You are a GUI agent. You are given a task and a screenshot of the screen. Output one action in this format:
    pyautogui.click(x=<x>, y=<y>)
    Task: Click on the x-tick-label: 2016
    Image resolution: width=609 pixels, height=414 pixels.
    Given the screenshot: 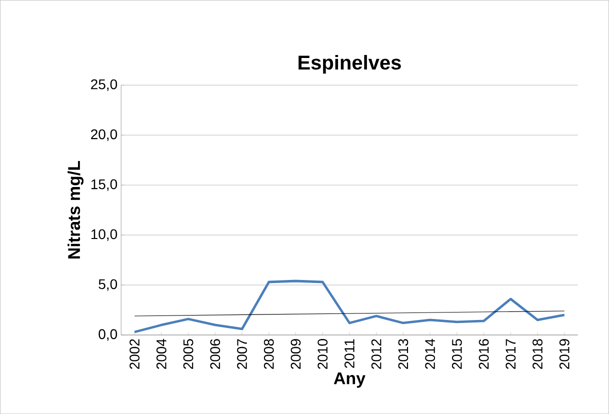 What is the action you would take?
    pyautogui.click(x=483, y=354)
    